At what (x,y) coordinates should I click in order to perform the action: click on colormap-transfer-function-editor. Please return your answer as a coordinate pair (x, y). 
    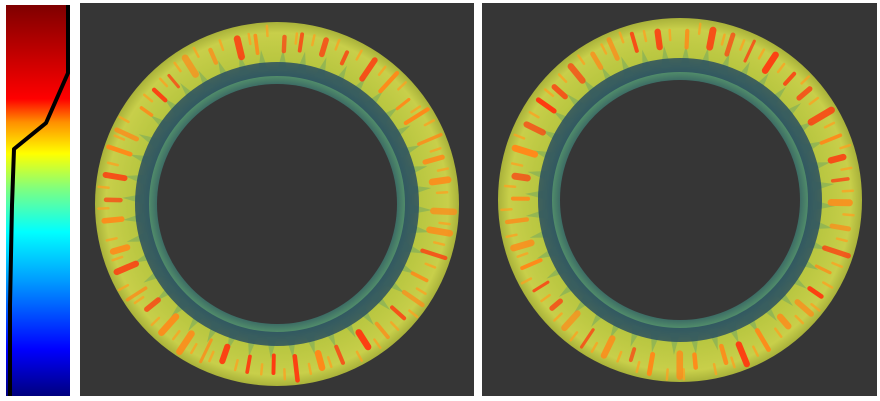
    Looking at the image, I should click on (38, 200).